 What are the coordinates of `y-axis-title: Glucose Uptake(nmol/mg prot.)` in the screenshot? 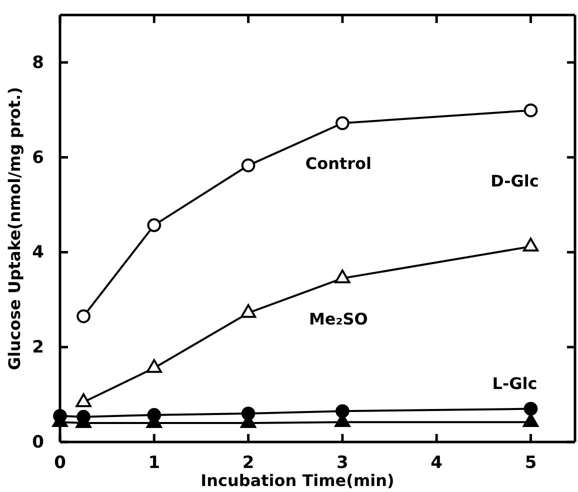 It's located at (14, 228).